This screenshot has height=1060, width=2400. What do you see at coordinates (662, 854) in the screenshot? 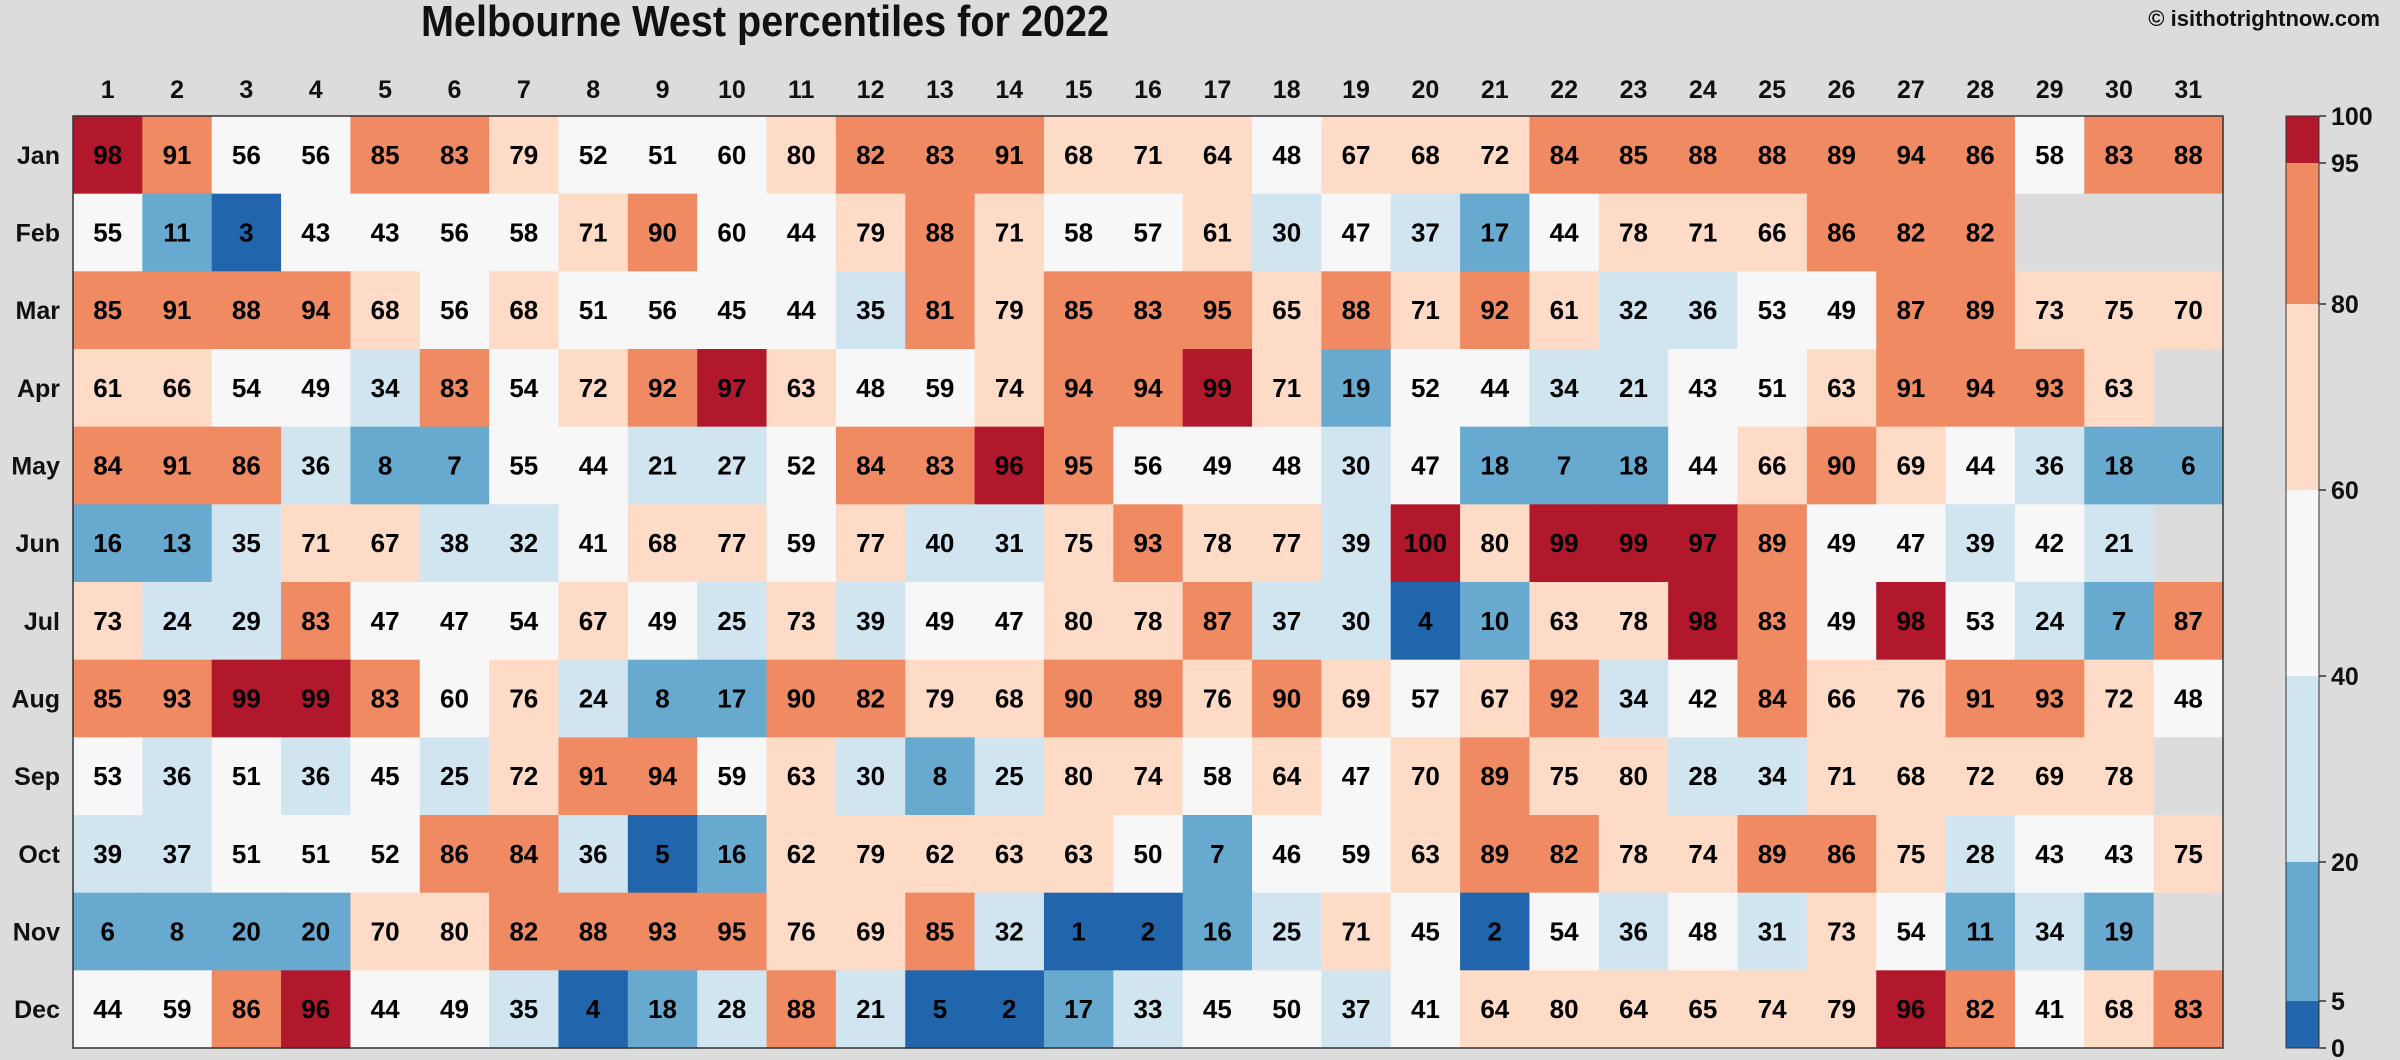
I see `cell-value-label: 5` at bounding box center [662, 854].